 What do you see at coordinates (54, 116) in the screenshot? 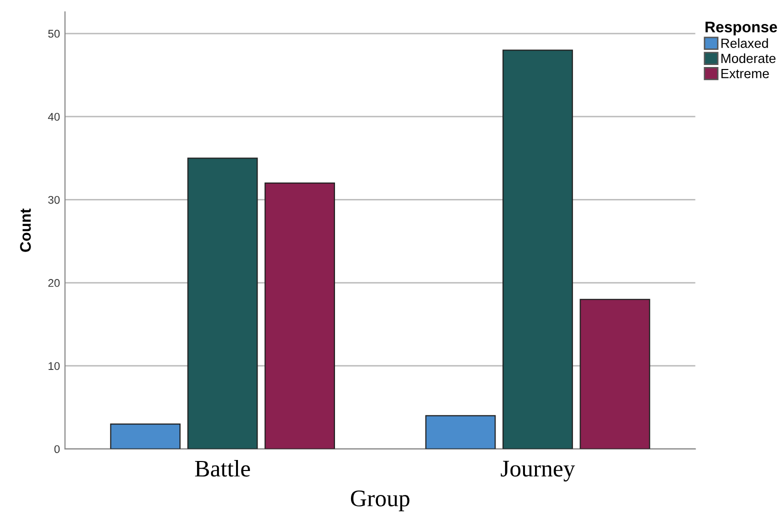
I see `y-tick-label: 40` at bounding box center [54, 116].